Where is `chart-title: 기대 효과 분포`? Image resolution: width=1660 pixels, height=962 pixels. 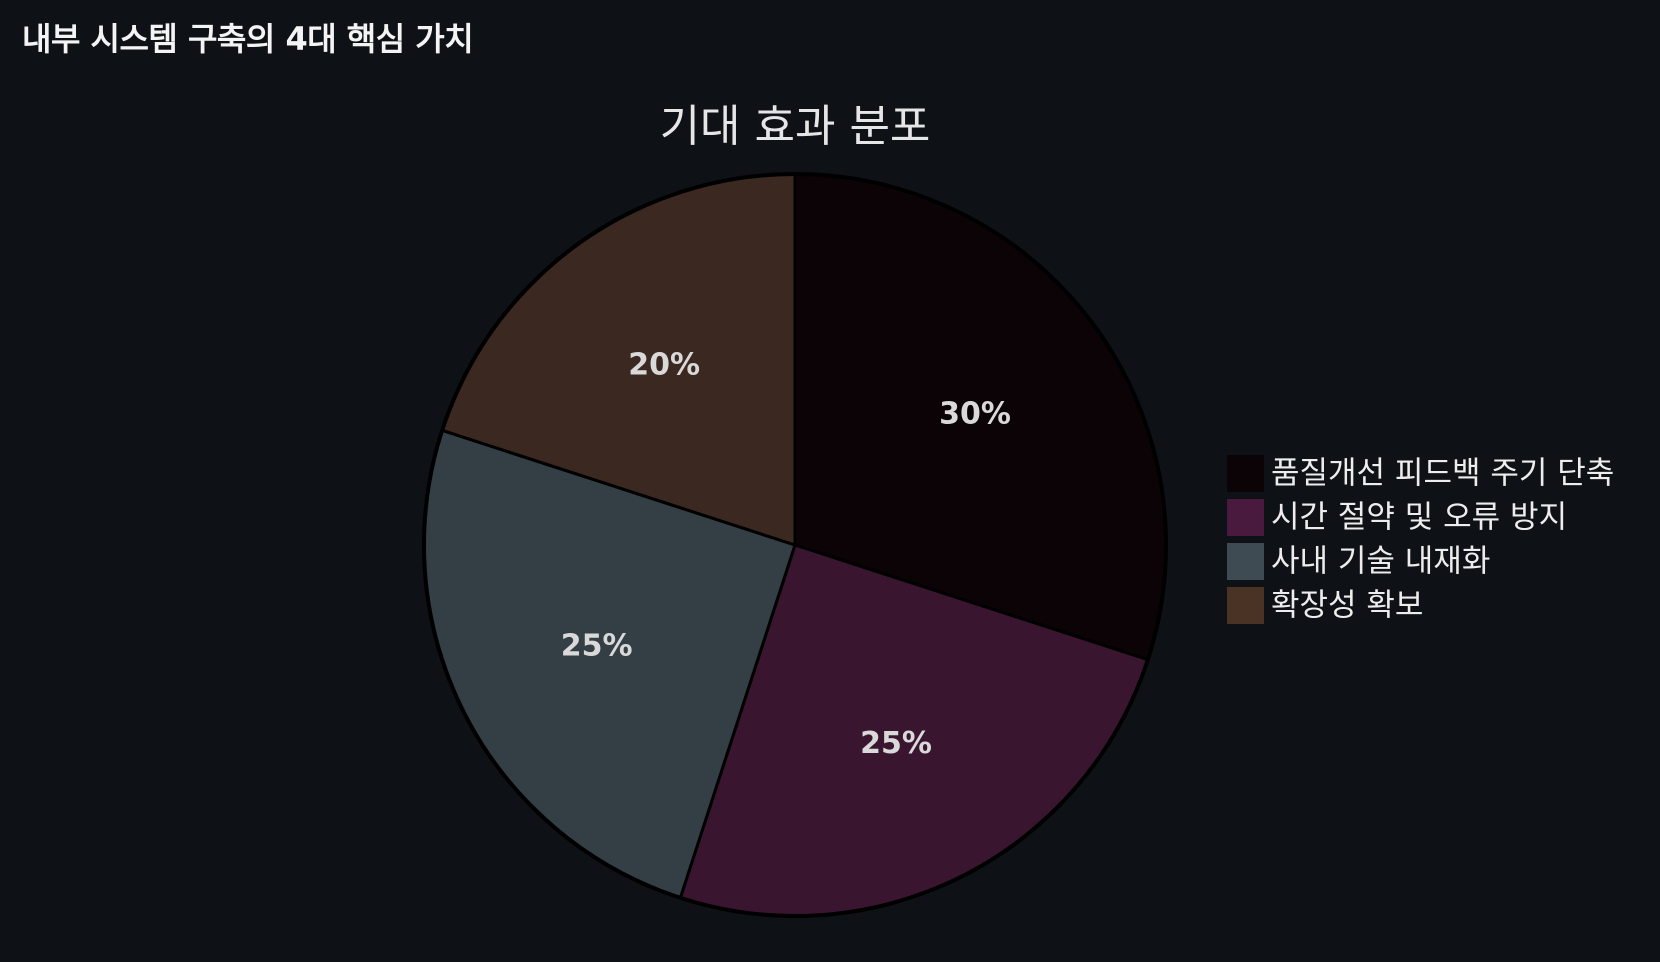 chart-title: 기대 효과 분포 is located at coordinates (795, 126).